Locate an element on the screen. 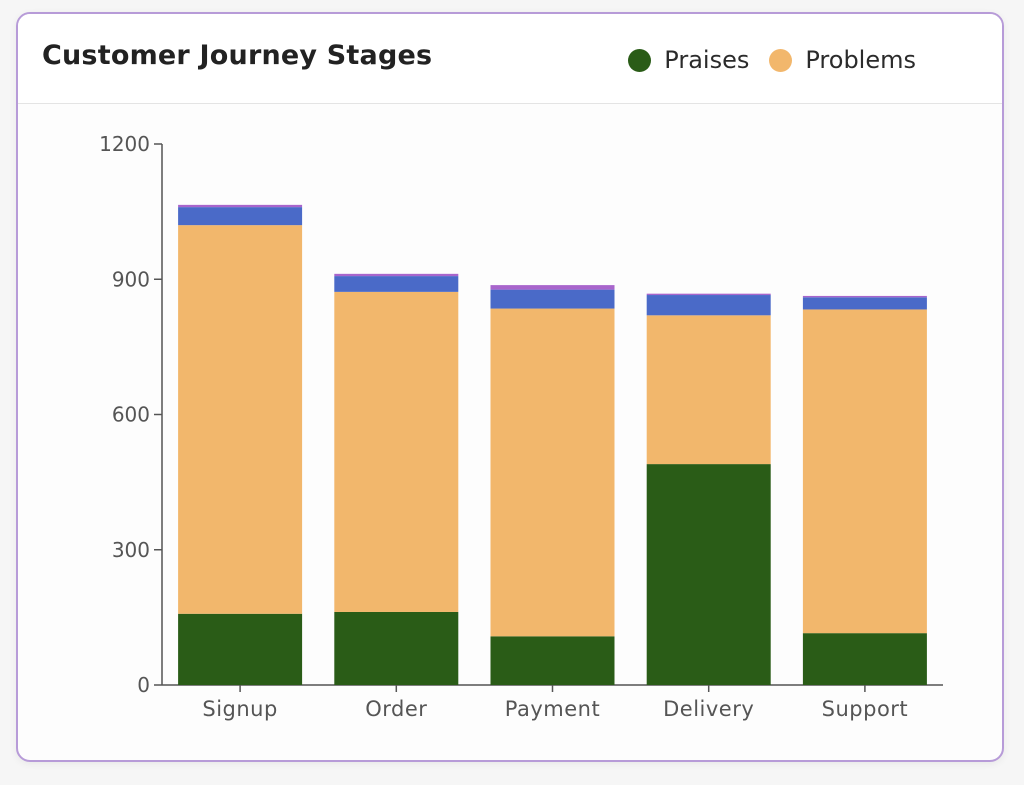 This screenshot has width=1024, height=785. chart-title: Customer Journey Stages is located at coordinates (237, 55).